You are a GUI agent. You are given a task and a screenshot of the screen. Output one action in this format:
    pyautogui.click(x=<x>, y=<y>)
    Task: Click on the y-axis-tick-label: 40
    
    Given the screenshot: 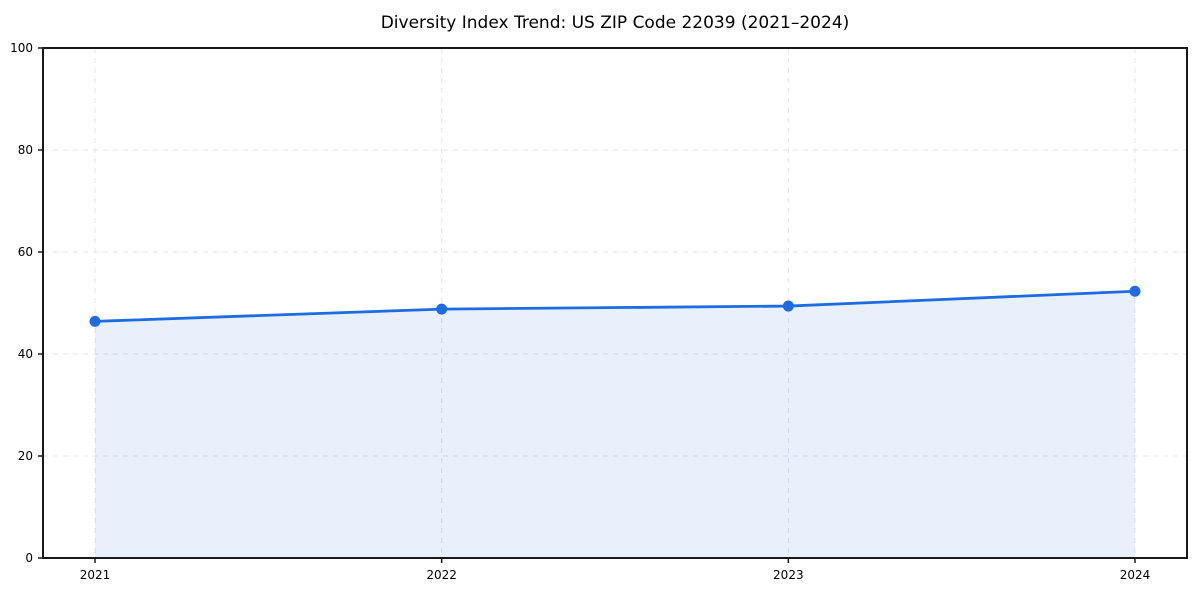 What is the action you would take?
    pyautogui.click(x=25, y=354)
    